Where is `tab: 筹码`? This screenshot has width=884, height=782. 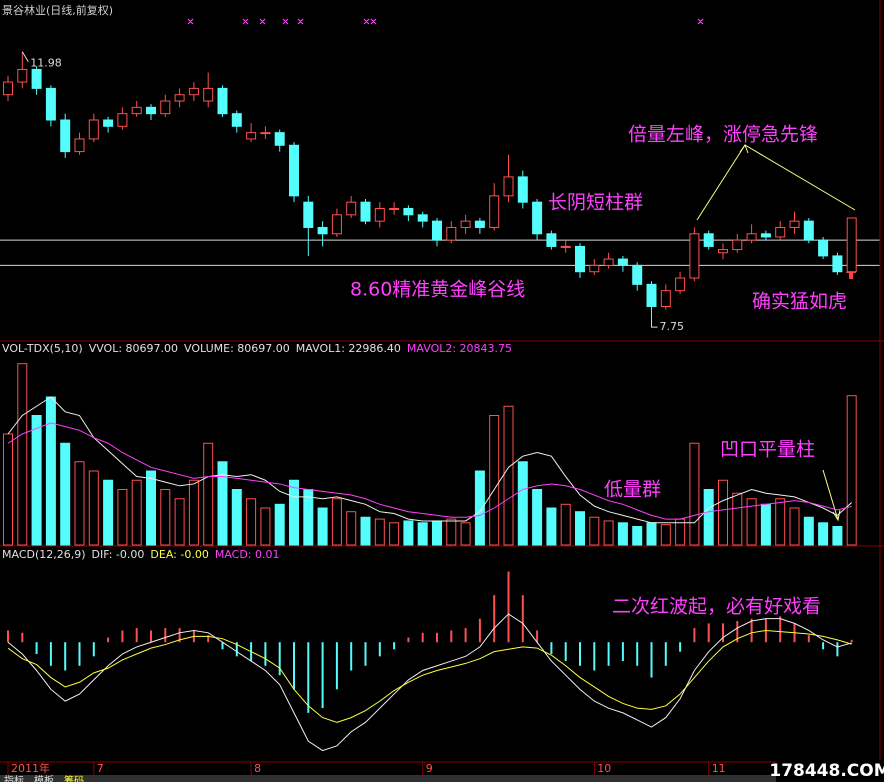
tab: 筹码 is located at coordinates (74, 778).